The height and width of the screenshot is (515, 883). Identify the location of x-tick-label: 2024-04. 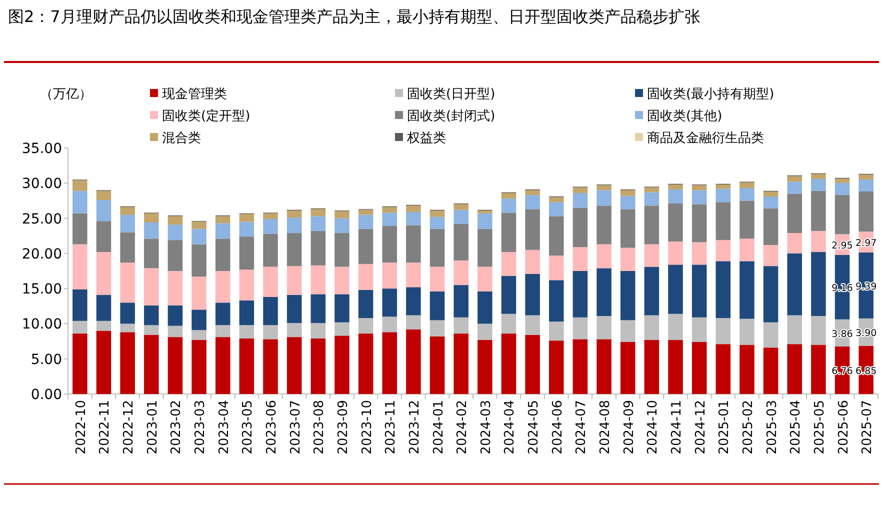
(510, 427).